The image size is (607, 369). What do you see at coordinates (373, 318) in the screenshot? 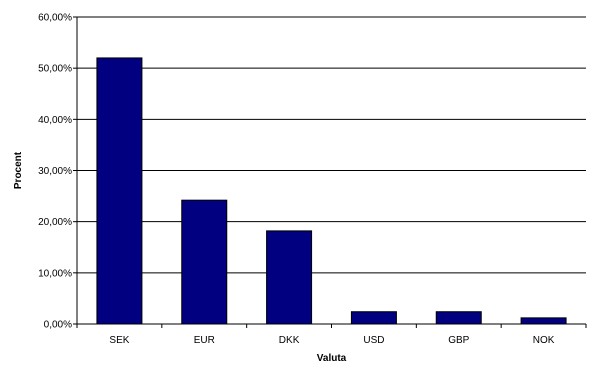
I see `bar-usd` at bounding box center [373, 318].